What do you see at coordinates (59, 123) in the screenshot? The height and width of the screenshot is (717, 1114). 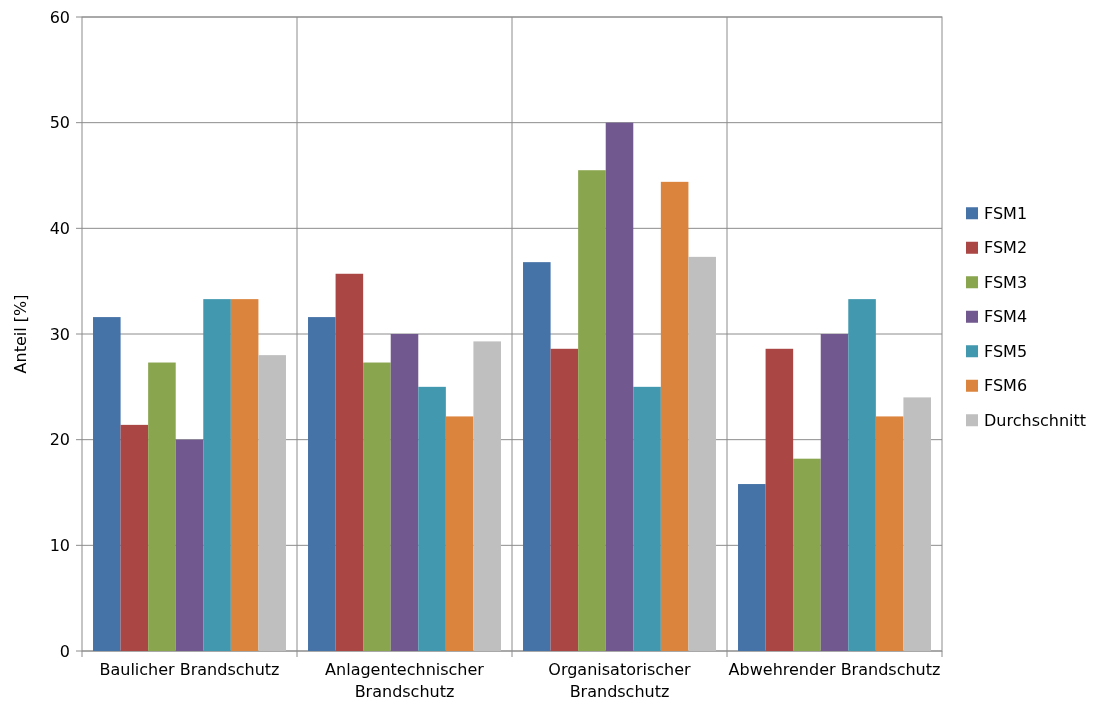 I see `y-tick-label: 50` at bounding box center [59, 123].